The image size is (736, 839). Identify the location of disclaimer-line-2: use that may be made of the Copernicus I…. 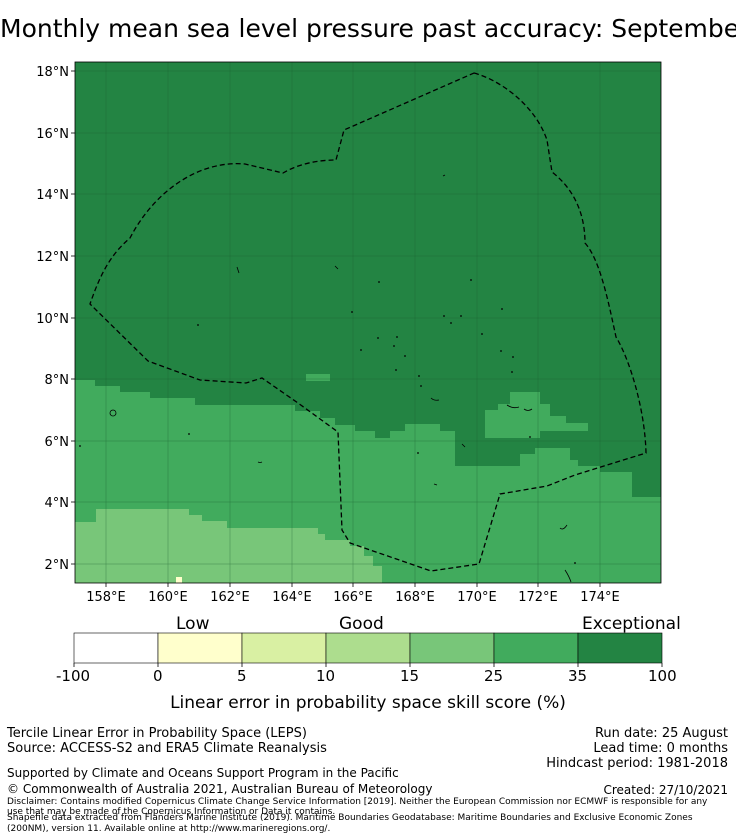
(171, 812).